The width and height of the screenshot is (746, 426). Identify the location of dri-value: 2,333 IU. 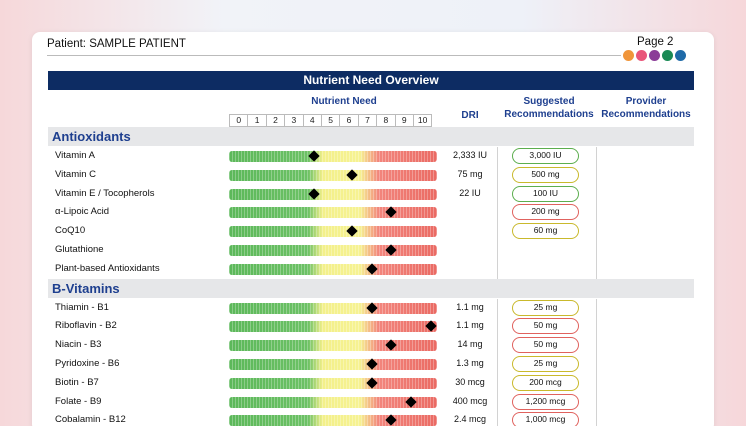
(470, 155).